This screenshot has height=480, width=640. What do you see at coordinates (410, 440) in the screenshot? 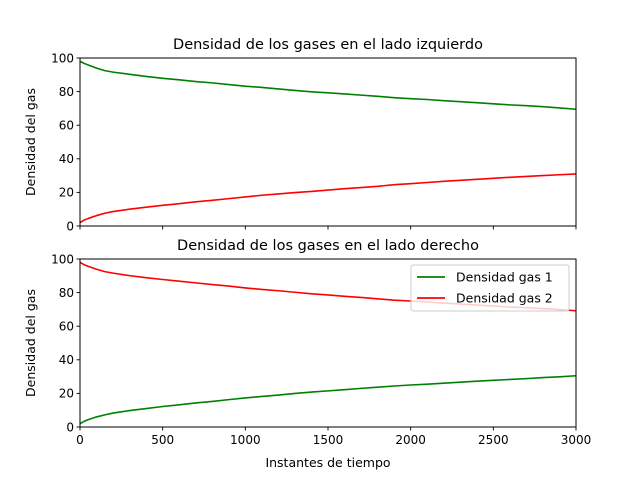
I see `x-tick-label: 2000` at bounding box center [410, 440].